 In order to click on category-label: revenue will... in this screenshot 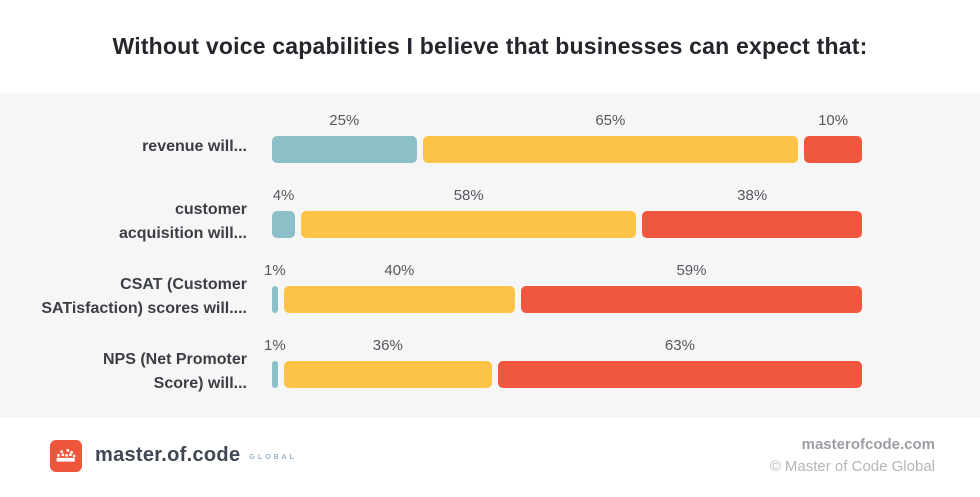, I will do `click(194, 146)`.